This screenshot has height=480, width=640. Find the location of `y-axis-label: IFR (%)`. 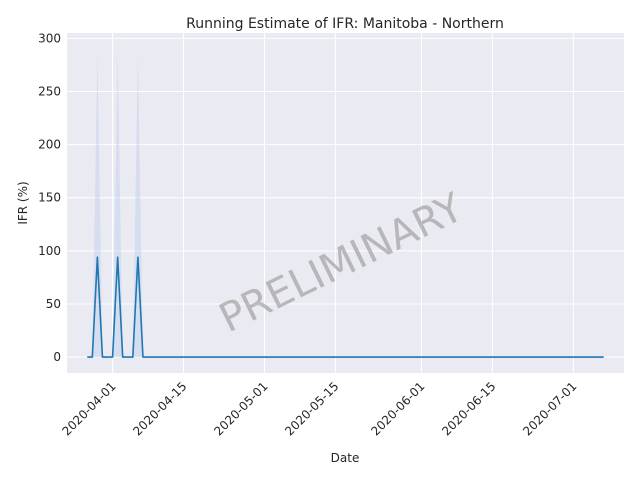

y-axis-label: IFR (%) is located at coordinates (23, 202).